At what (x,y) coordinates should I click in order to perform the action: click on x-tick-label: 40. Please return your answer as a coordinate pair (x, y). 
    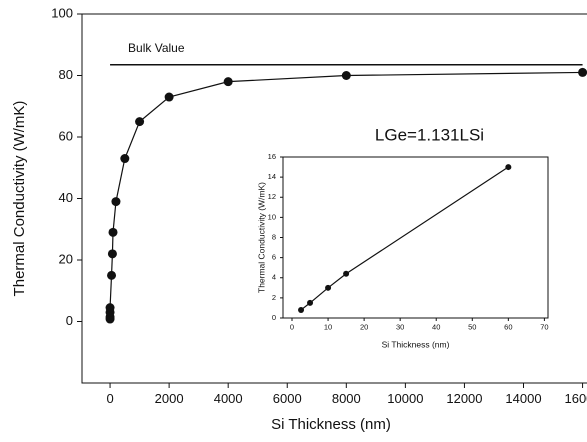
    Looking at the image, I should click on (436, 327).